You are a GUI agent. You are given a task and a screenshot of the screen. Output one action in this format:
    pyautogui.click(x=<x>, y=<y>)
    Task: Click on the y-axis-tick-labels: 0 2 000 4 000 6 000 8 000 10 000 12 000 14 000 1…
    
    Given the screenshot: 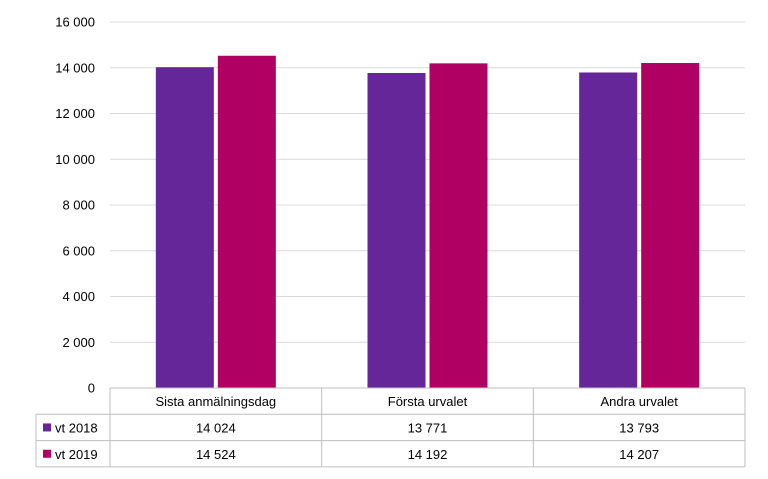 What is the action you would take?
    pyautogui.click(x=75, y=205)
    